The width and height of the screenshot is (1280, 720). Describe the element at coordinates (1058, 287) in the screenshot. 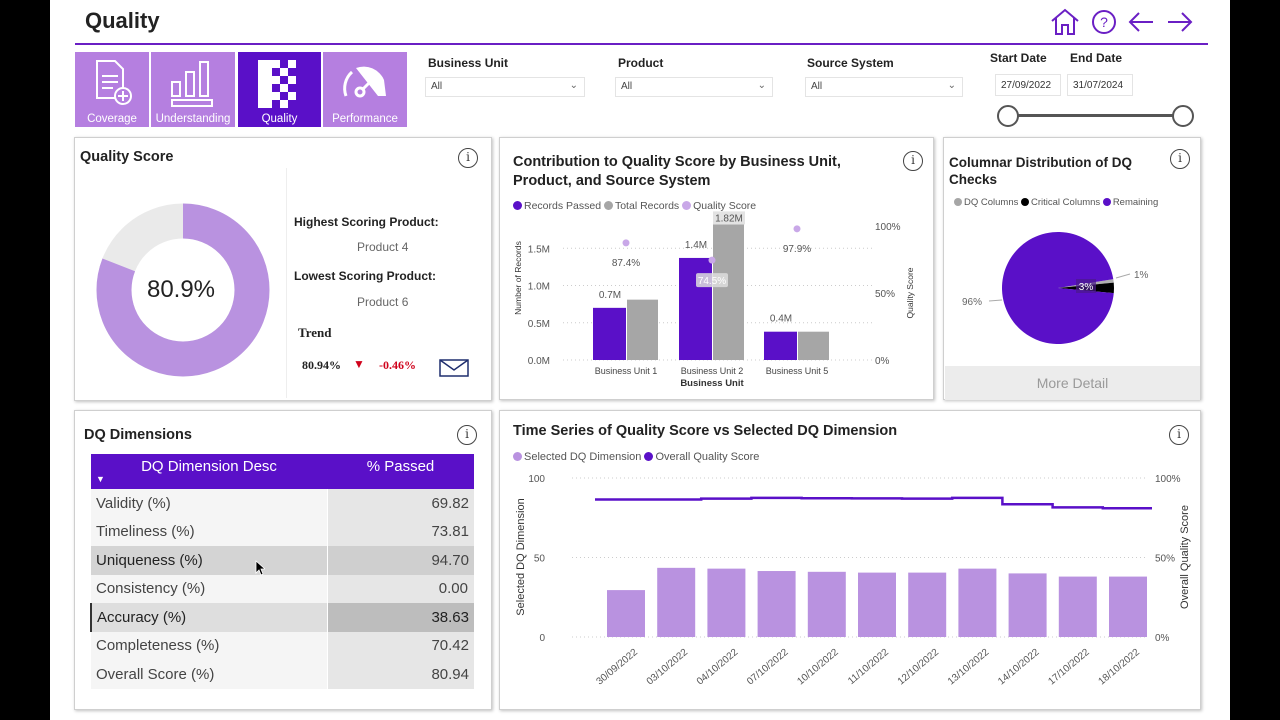

I see `pie-slice-remaining` at that location.